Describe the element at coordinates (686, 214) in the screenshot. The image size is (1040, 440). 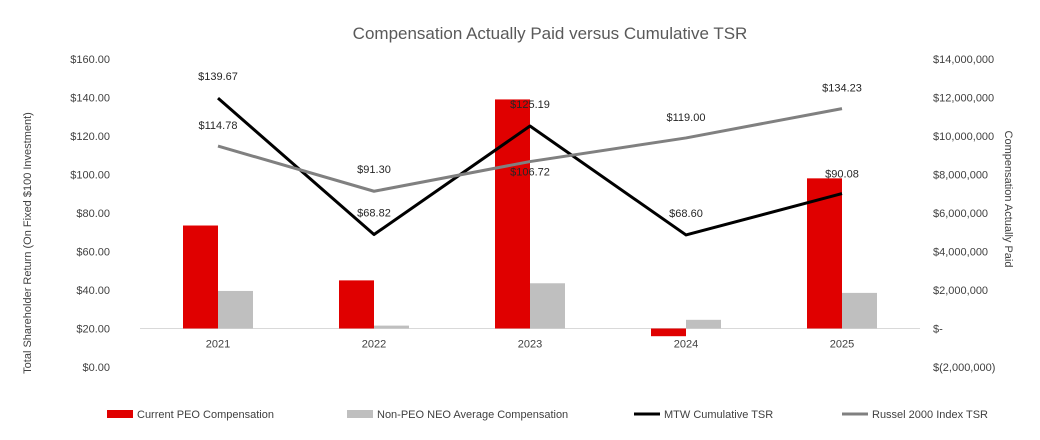
I see `mtw-tsr-data-label: $68.60` at that location.